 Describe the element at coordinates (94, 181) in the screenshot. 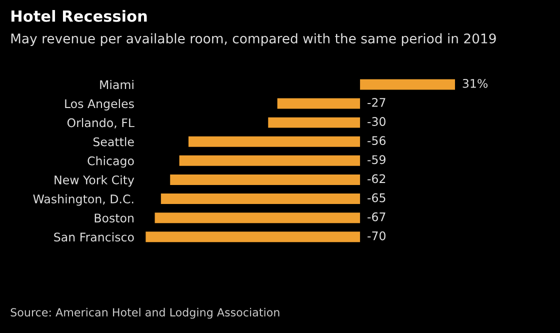

I see `y-tick-label: New York City` at that location.